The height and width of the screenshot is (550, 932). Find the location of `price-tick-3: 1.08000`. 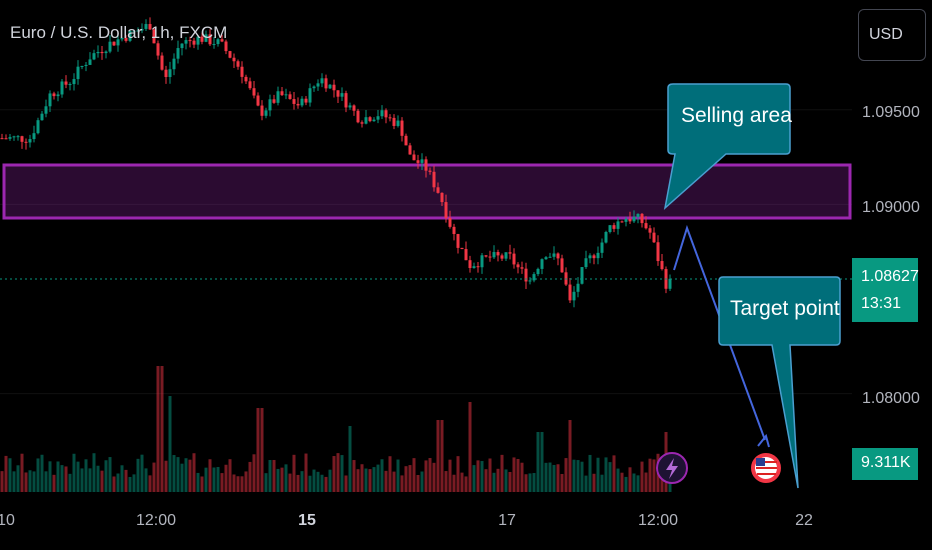

price-tick-3: 1.08000 is located at coordinates (891, 398).